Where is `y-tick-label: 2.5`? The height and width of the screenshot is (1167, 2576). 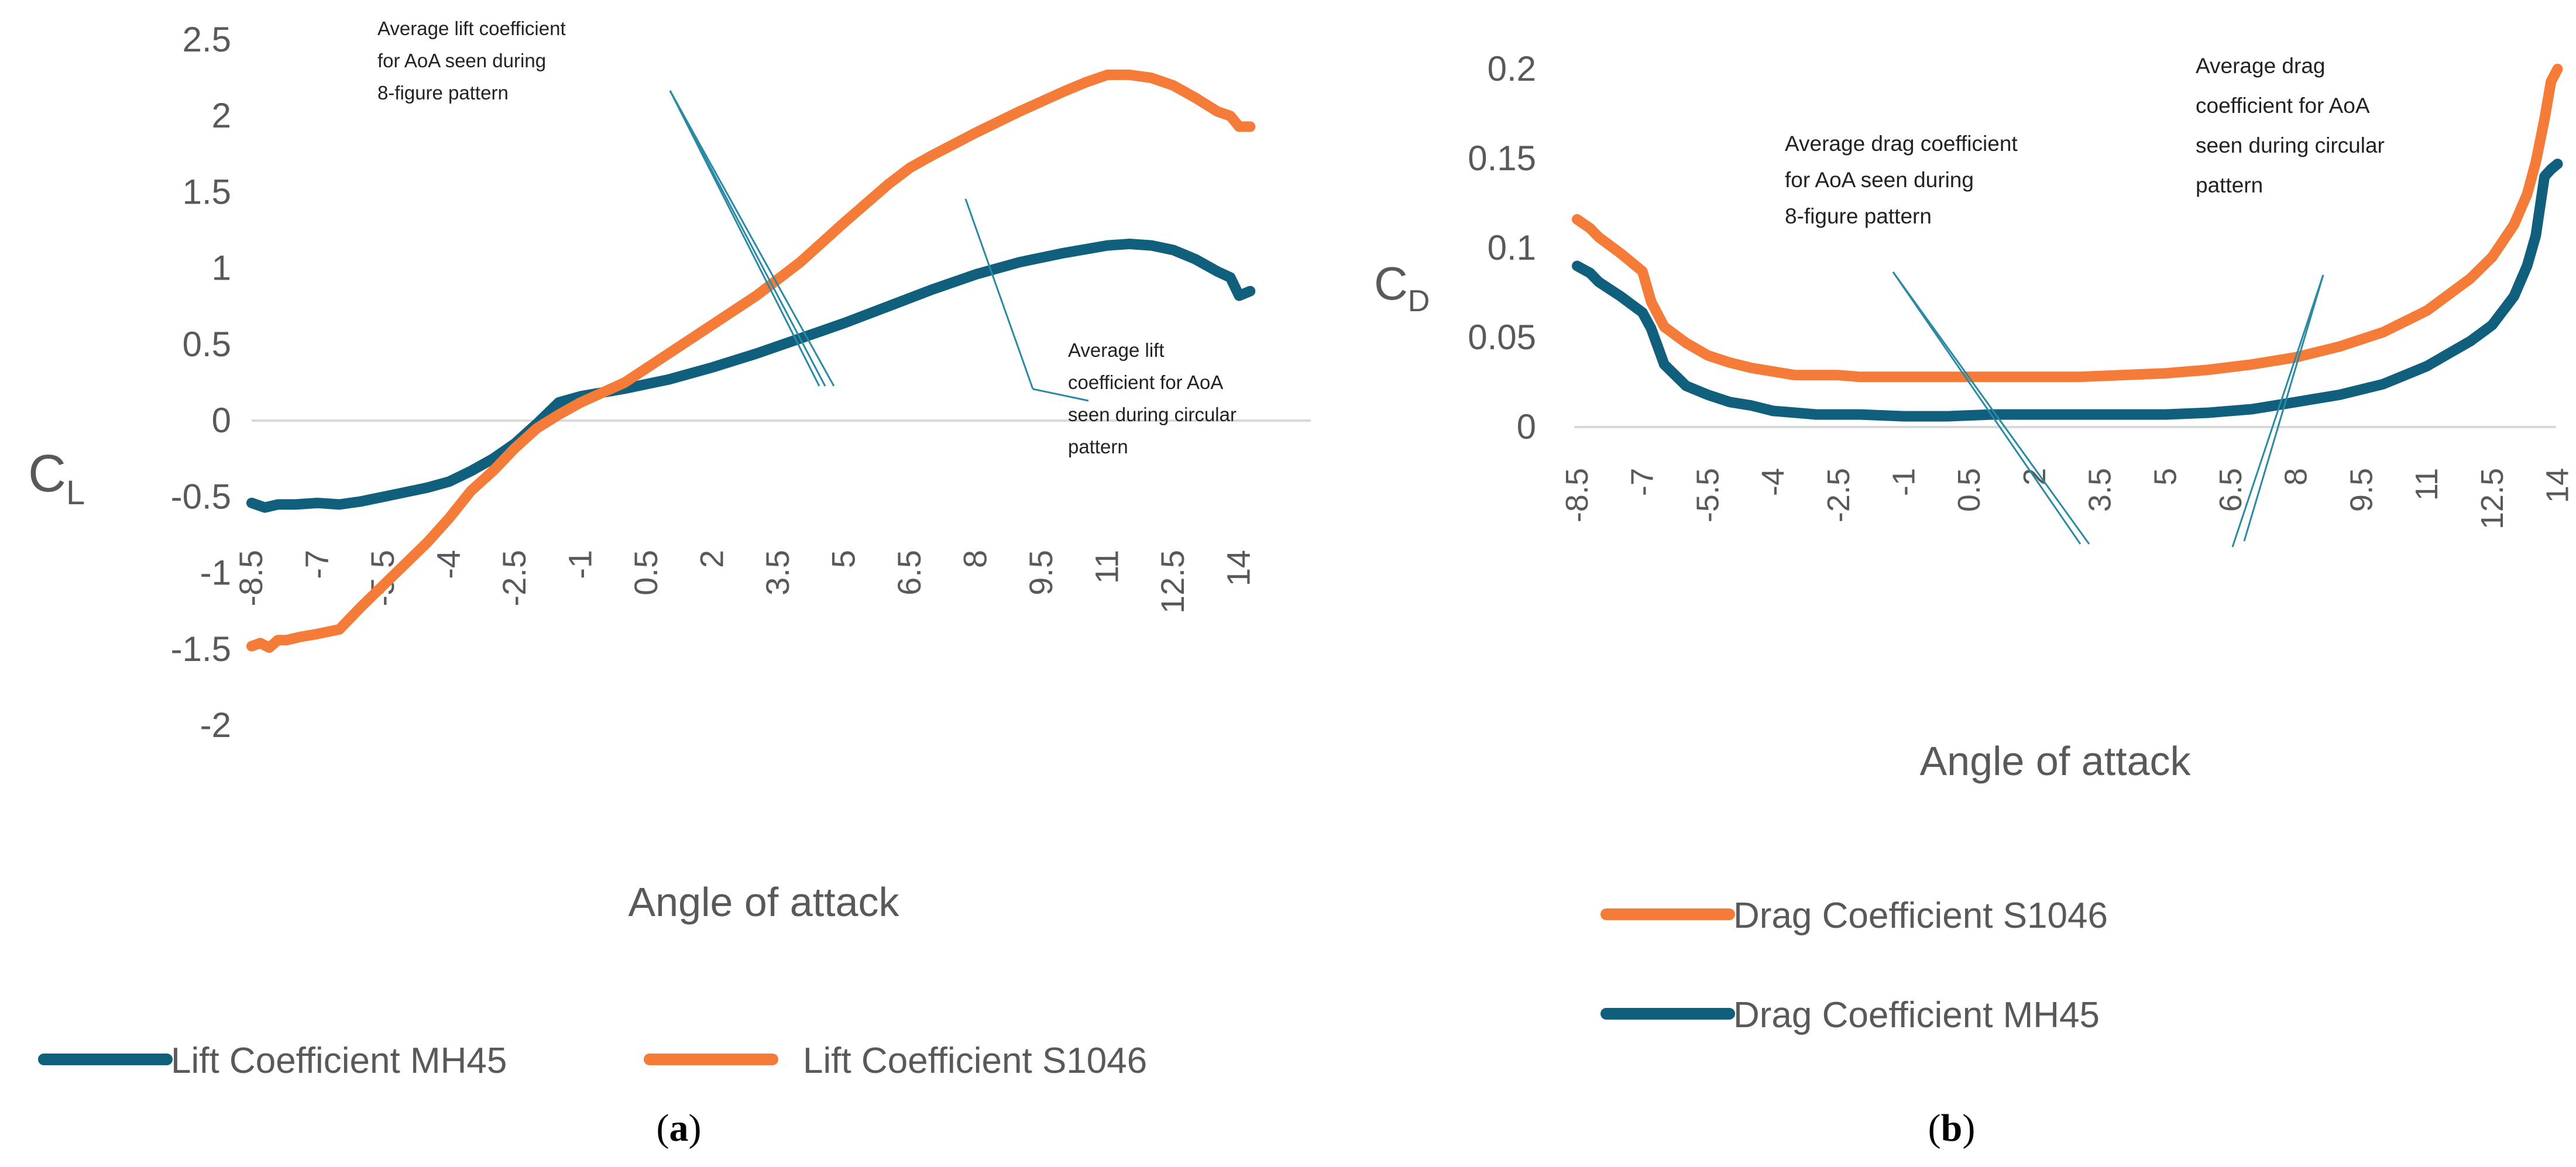 y-tick-label: 2.5 is located at coordinates (207, 39).